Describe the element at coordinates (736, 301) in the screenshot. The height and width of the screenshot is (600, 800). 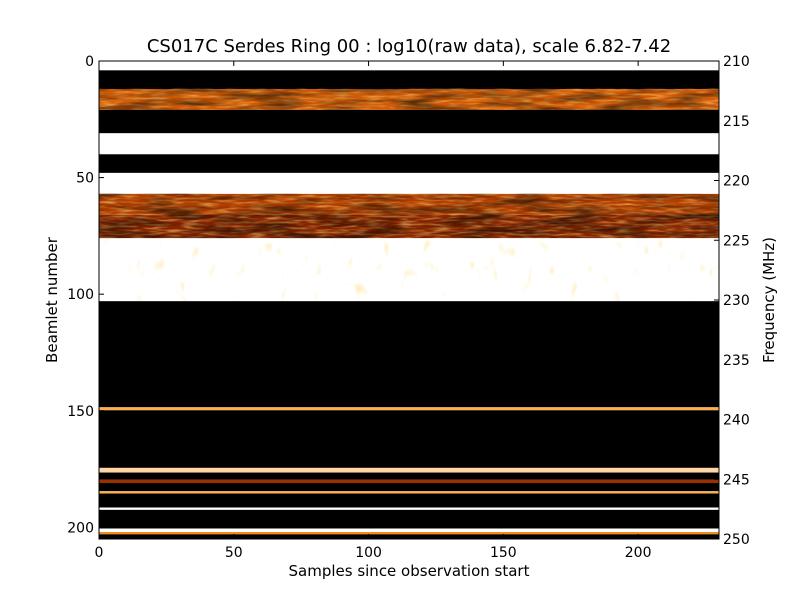
I see `tick-label: 230` at that location.